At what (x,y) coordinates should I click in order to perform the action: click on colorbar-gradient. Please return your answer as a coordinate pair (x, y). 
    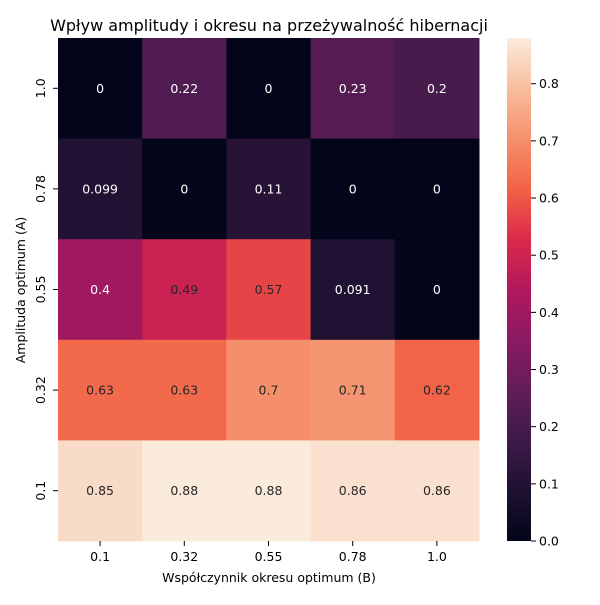
    Looking at the image, I should click on (519, 289).